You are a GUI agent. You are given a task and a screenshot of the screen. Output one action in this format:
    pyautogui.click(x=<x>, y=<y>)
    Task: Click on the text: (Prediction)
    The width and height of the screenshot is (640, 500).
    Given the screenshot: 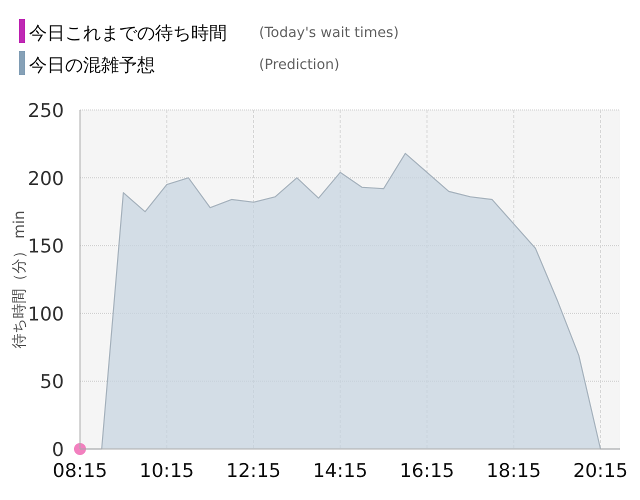 What is the action you would take?
    pyautogui.click(x=299, y=65)
    